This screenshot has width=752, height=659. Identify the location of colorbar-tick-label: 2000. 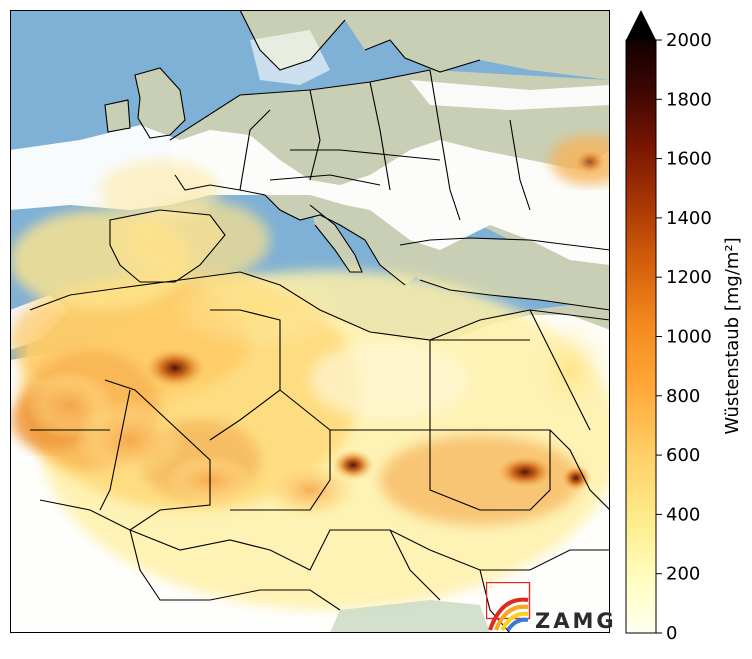
(689, 40).